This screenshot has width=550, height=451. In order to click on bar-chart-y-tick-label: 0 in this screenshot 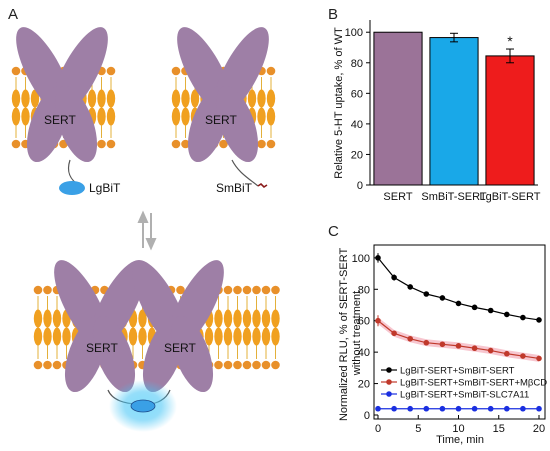, I will do `click(360, 186)`.